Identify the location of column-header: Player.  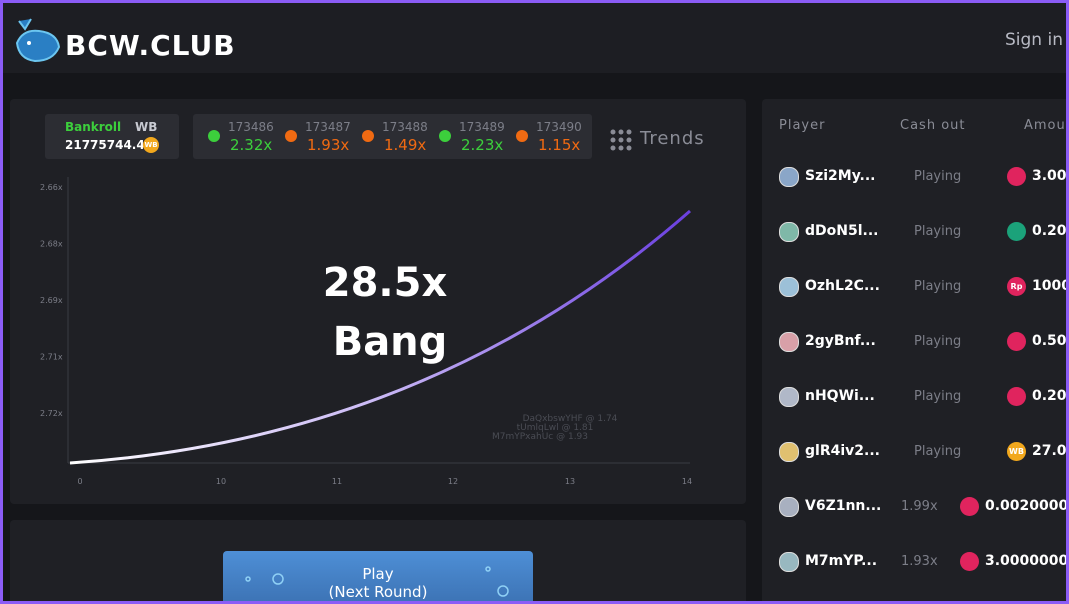
(802, 125).